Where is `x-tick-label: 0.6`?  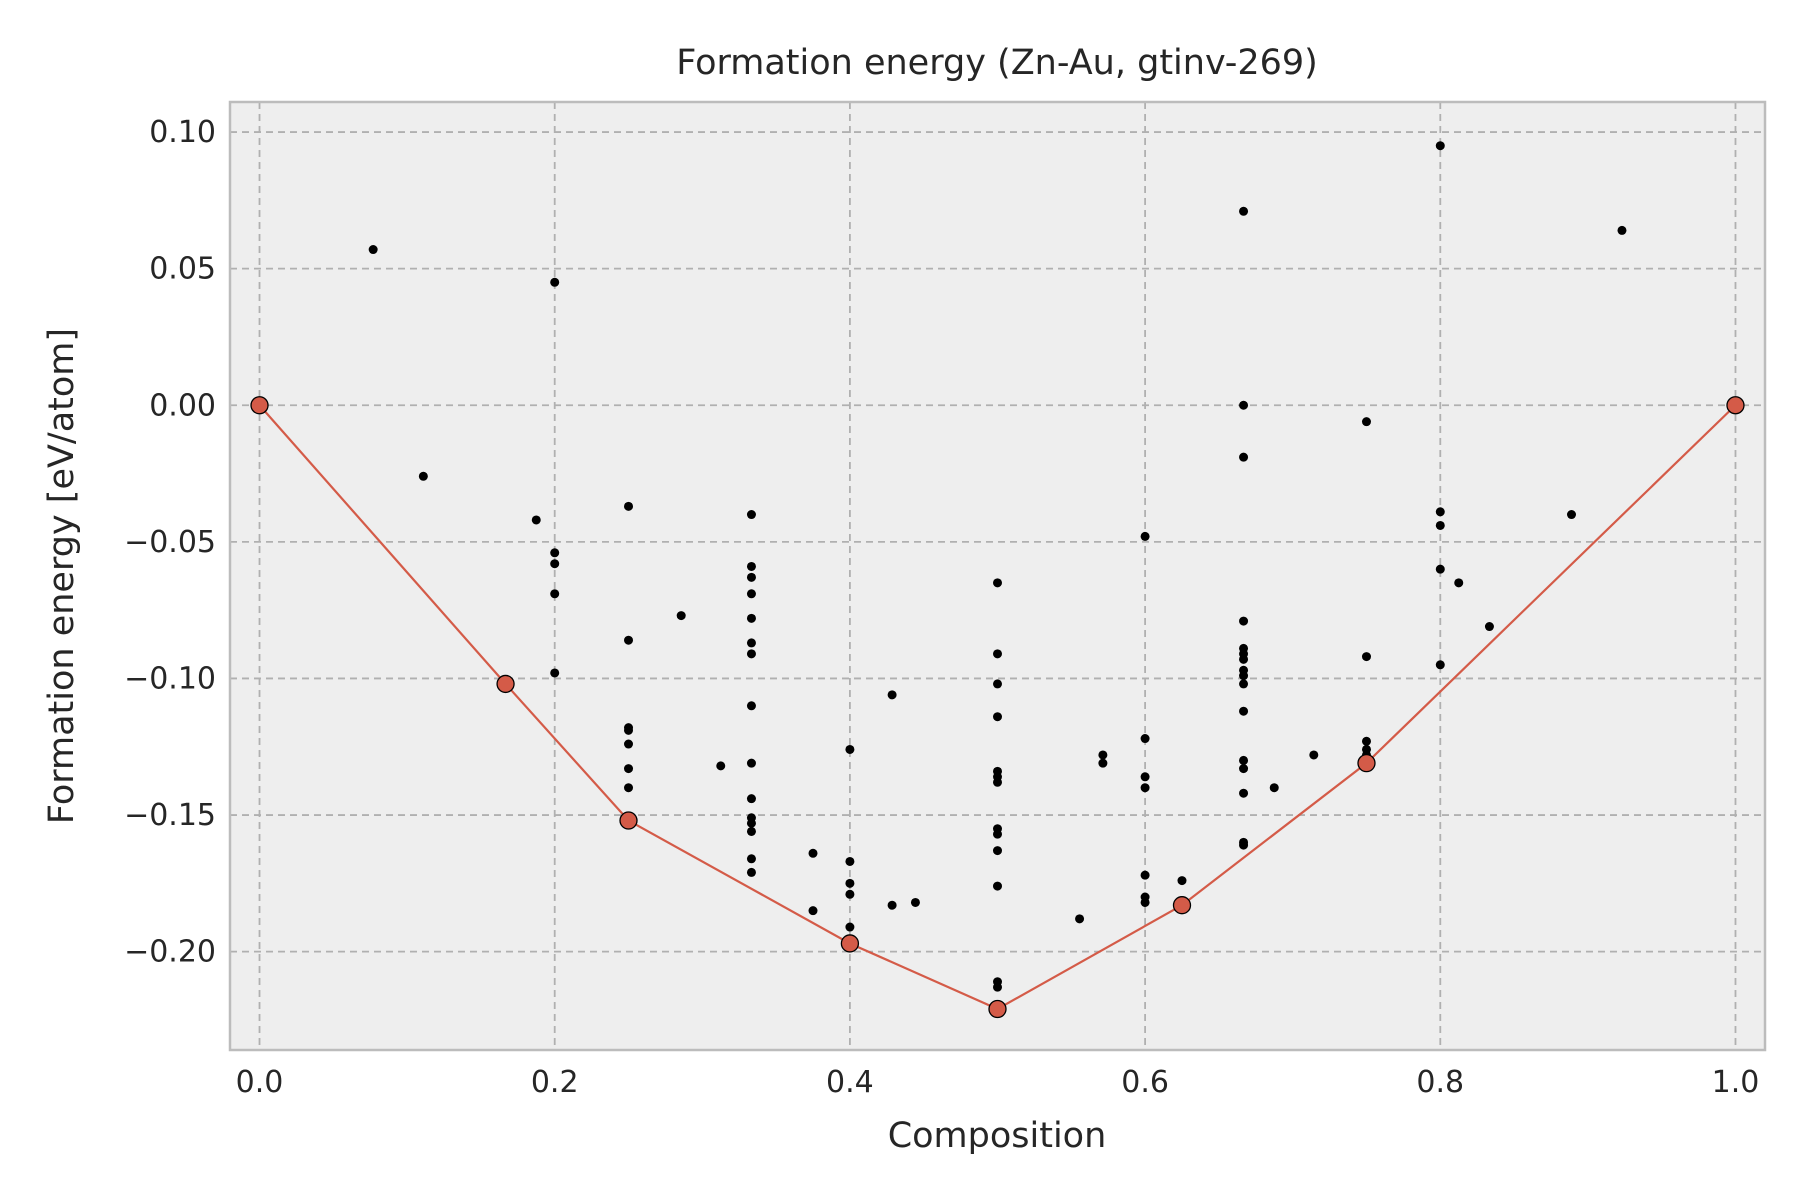 x-tick-label: 0.6 is located at coordinates (1145, 1082).